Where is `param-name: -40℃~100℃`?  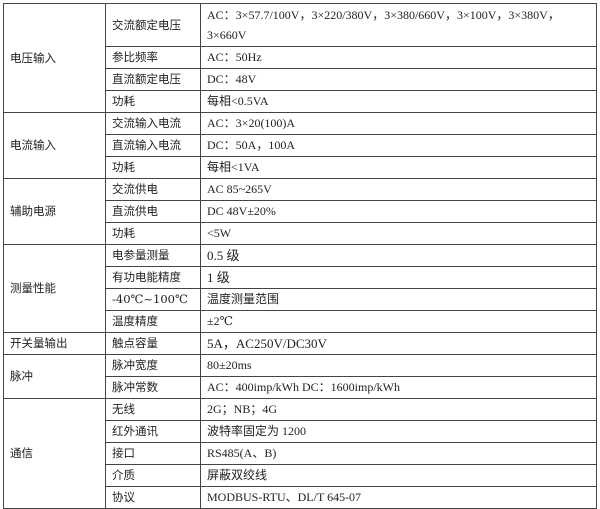
param-name: -40℃~100℃ is located at coordinates (153, 299).